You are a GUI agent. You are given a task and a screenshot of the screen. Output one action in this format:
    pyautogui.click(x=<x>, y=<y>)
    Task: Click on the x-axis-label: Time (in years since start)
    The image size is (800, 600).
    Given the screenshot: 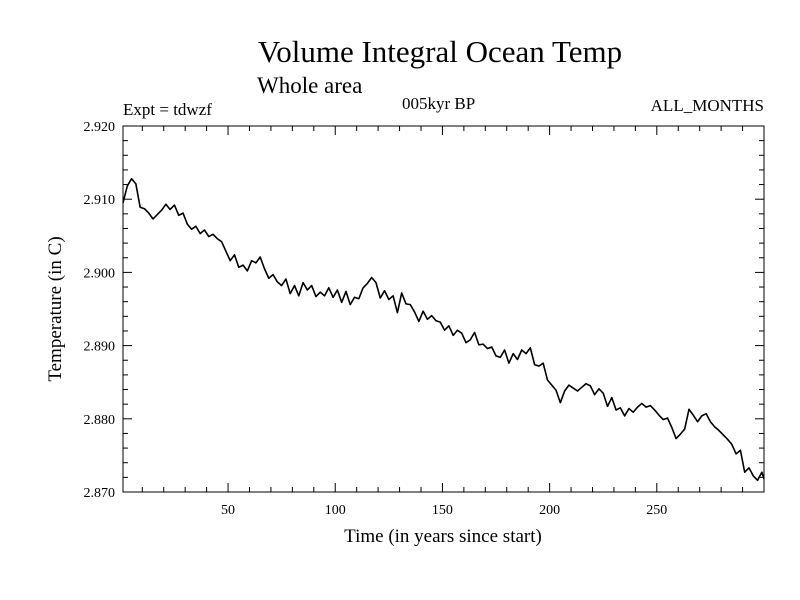 What is the action you would take?
    pyautogui.click(x=443, y=536)
    